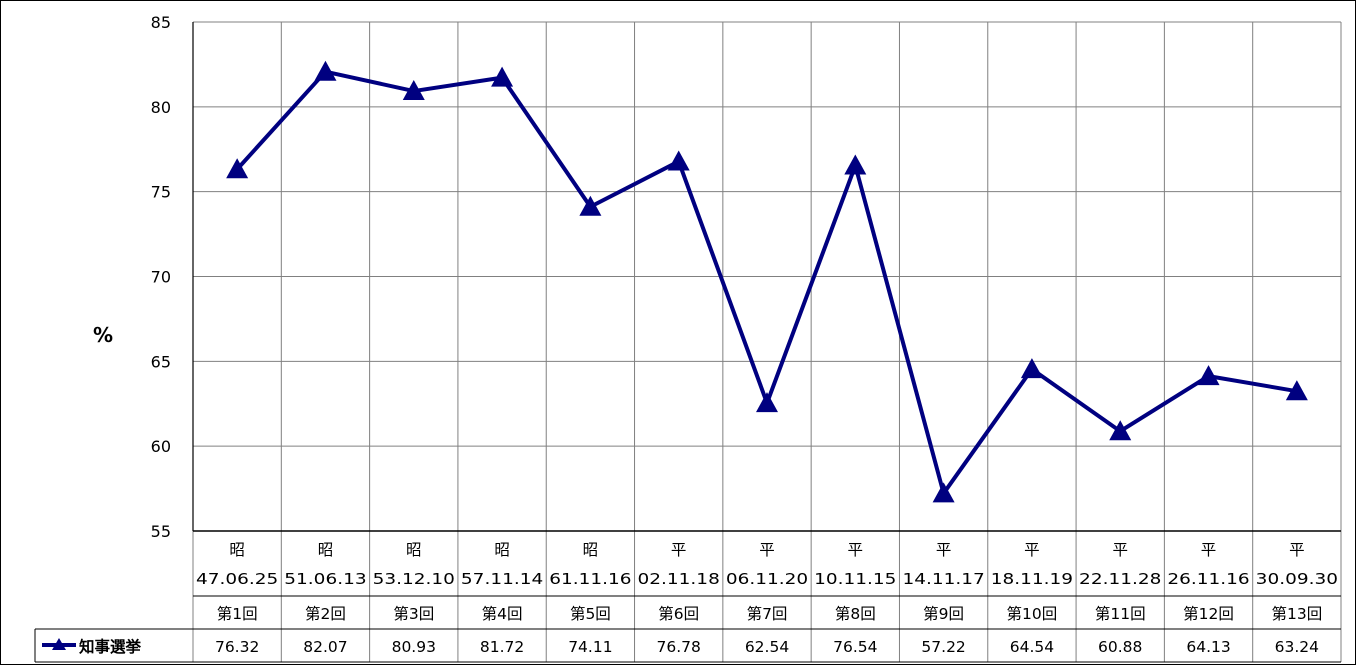 The image size is (1357, 666). What do you see at coordinates (325, 647) in the screenshot?
I see `data-value-label: 82.07` at bounding box center [325, 647].